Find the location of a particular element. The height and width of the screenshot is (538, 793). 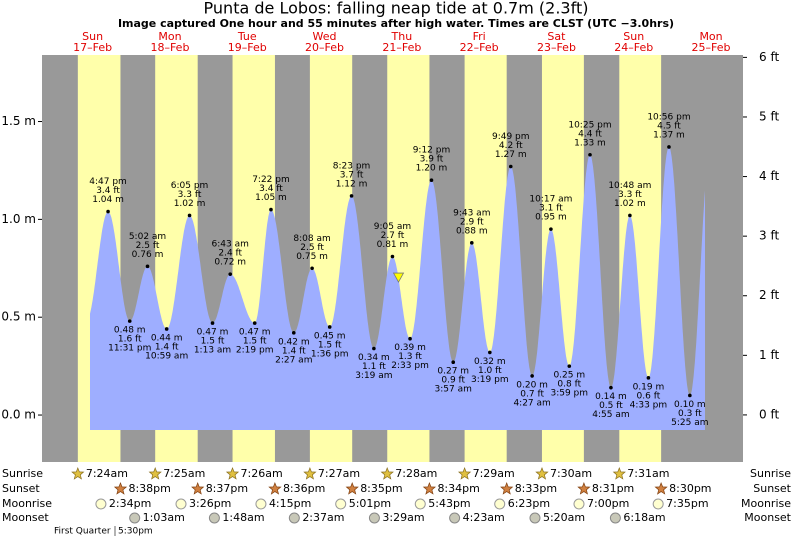

extreme-label: 6:05 pm is located at coordinates (190, 186).